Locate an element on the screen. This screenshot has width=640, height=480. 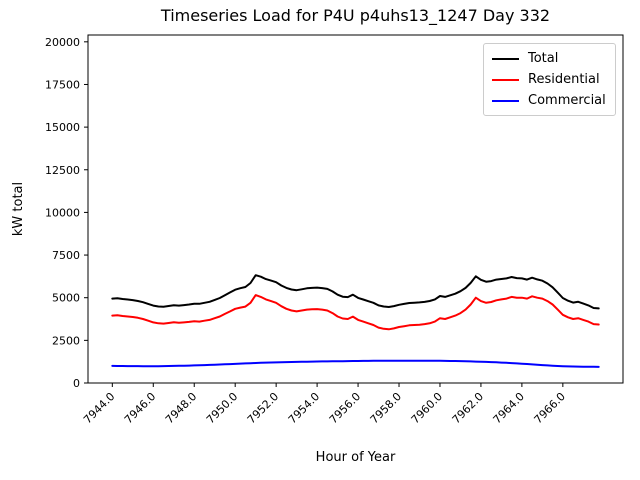
x-tick-label: 7948.0 is located at coordinates (181, 408).